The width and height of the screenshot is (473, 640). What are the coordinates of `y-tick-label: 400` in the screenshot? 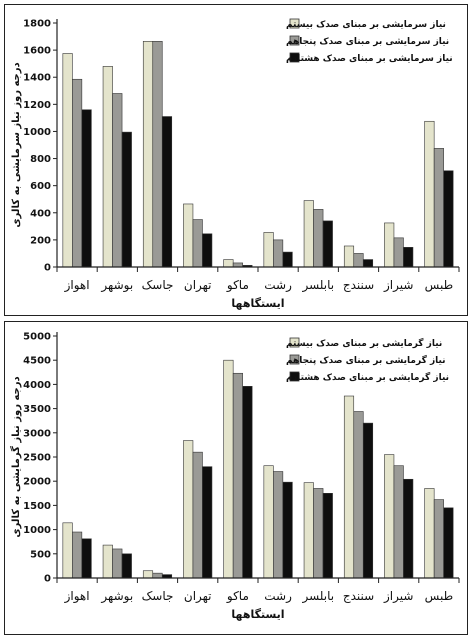 It's located at (40, 213).